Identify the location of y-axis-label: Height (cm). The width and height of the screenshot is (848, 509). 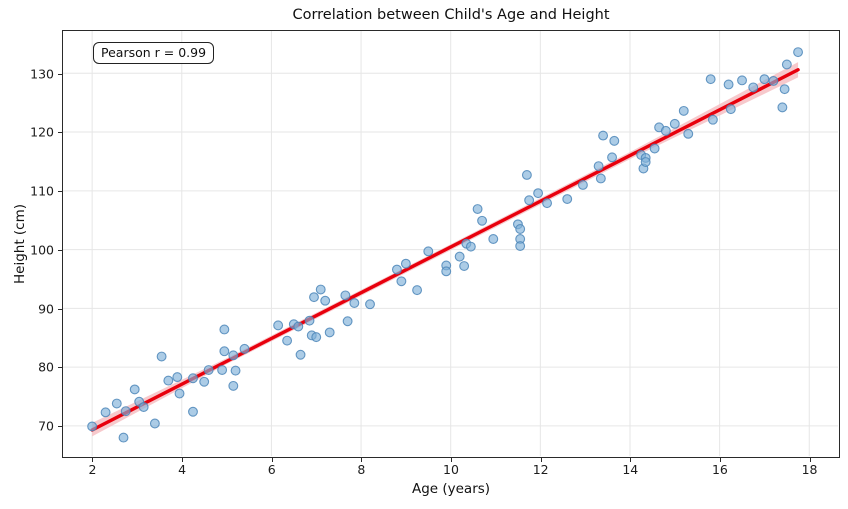
(20, 244).